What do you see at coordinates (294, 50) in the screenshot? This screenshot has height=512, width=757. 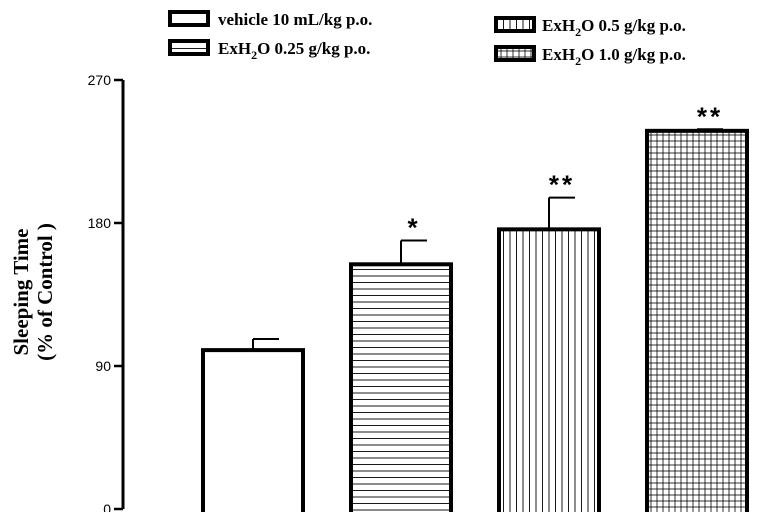 I see `legend-label-exh2o-025: ExH2O 0.25 g/kg p.o.` at bounding box center [294, 50].